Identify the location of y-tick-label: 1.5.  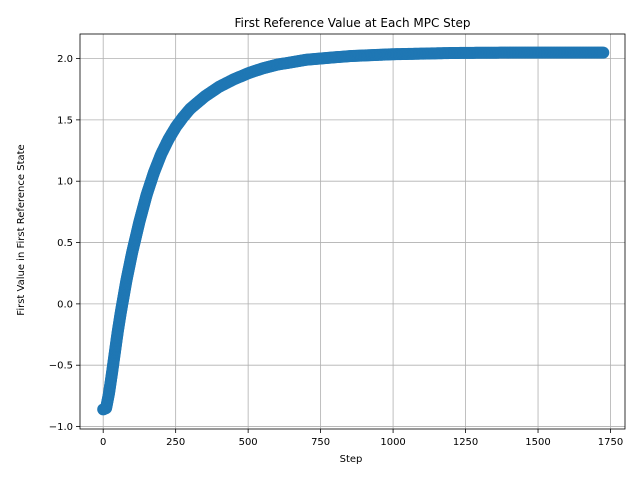
(65, 120).